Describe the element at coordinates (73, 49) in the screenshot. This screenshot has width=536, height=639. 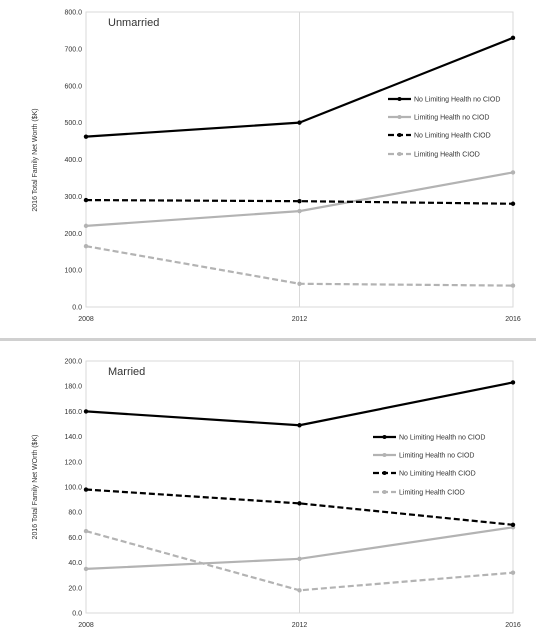
I see `y-tick-label: 700.0` at that location.